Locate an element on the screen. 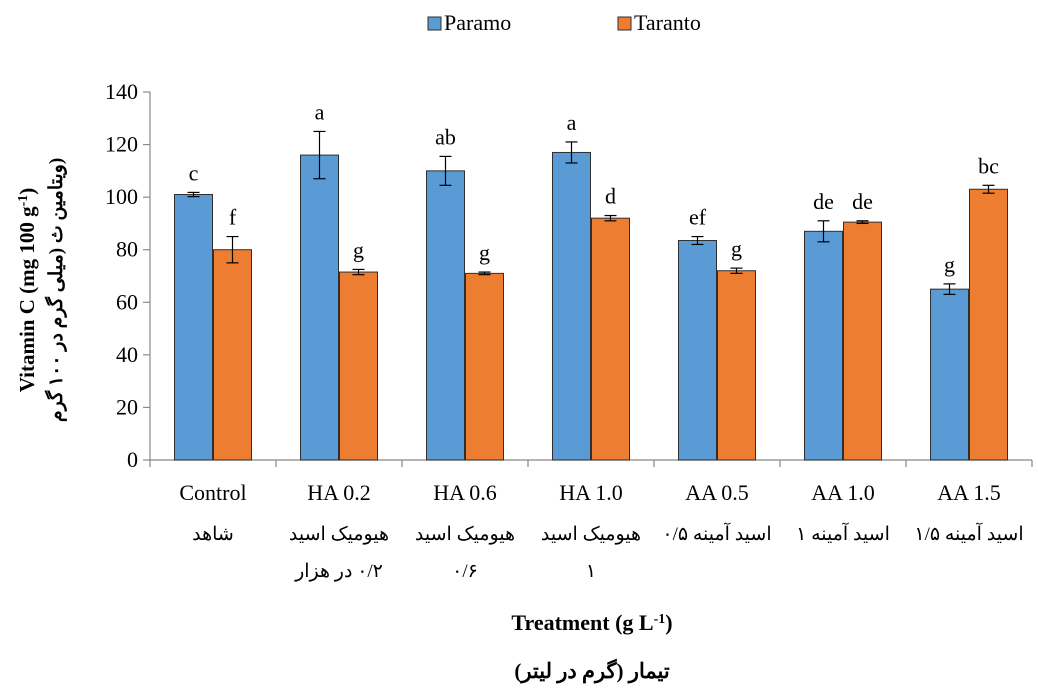 This screenshot has height=691, width=1038. y-tick-label: 120 is located at coordinates (121, 144).